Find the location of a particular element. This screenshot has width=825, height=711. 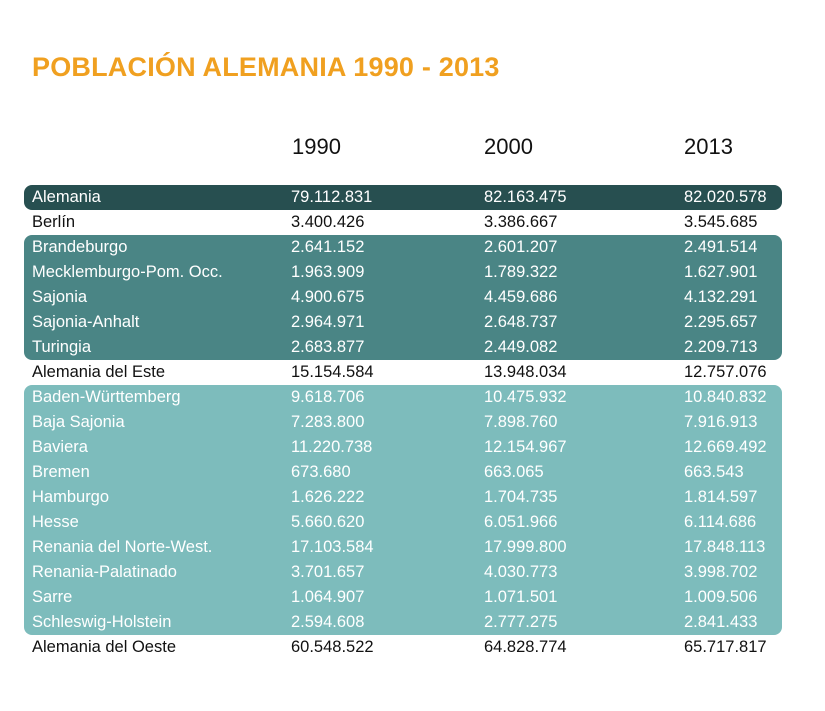

row-label: Turingia is located at coordinates (61, 347).